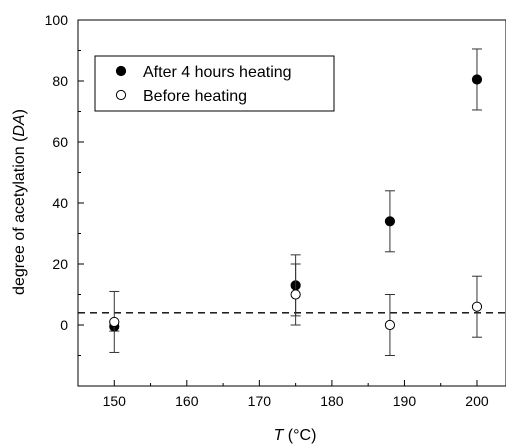  I want to click on x-tick-label: 160, so click(187, 401).